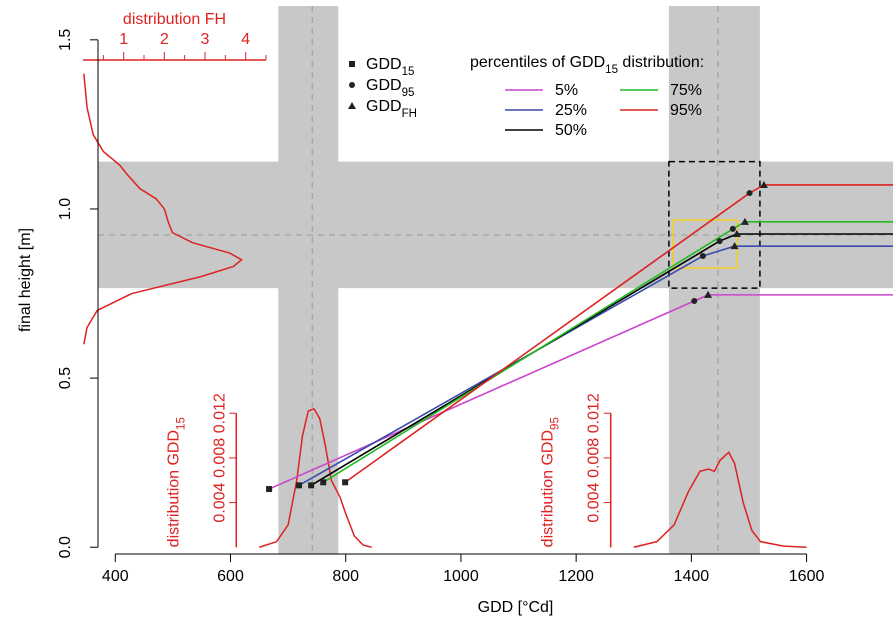 The image size is (893, 621). Describe the element at coordinates (566, 90) in the screenshot. I see `legend-label: 5%` at that location.